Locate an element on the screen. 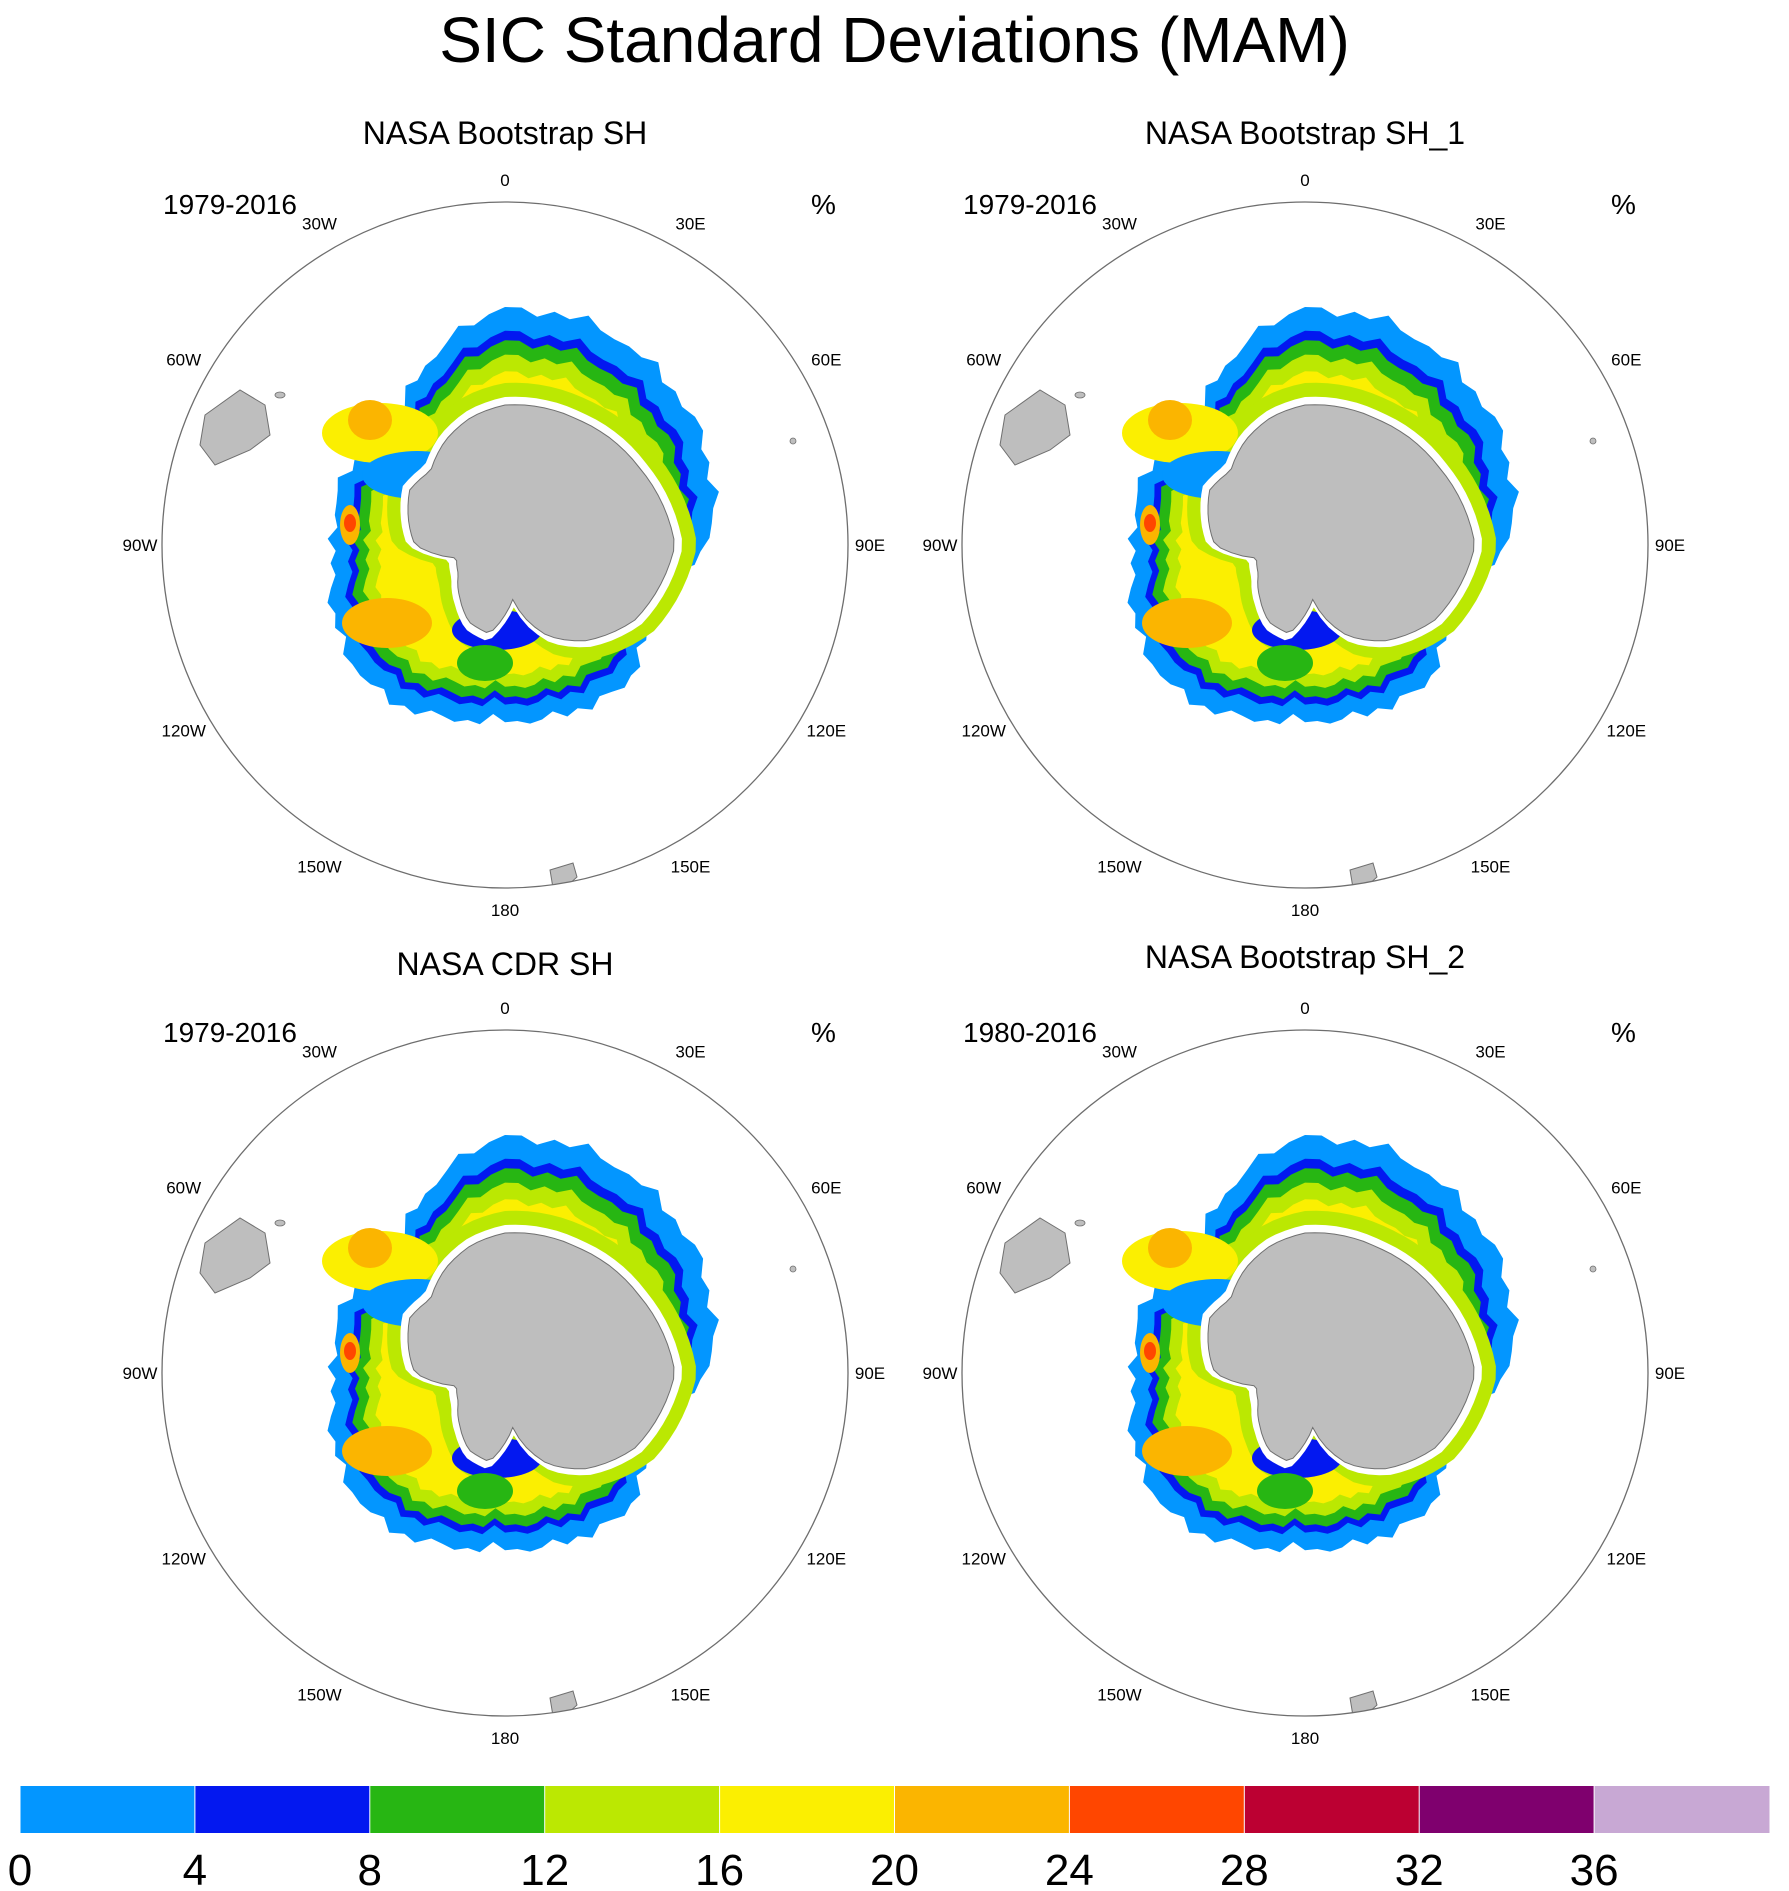 The height and width of the screenshot is (1891, 1789). colorbar-tick-label: 12 is located at coordinates (544, 1868).